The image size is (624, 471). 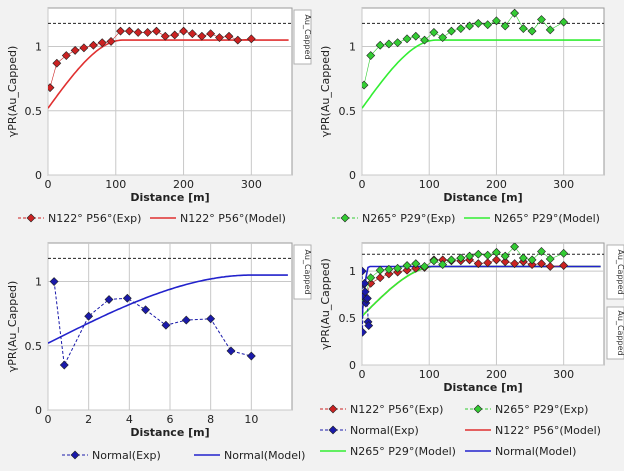 I want to click on x-tick-label: 6, so click(x=170, y=419).